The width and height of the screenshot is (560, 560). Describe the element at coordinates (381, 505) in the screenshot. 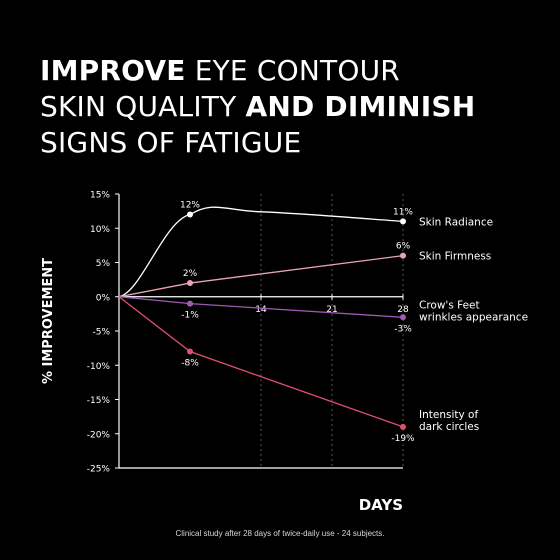

I see `x-axis-title: DAYS` at that location.